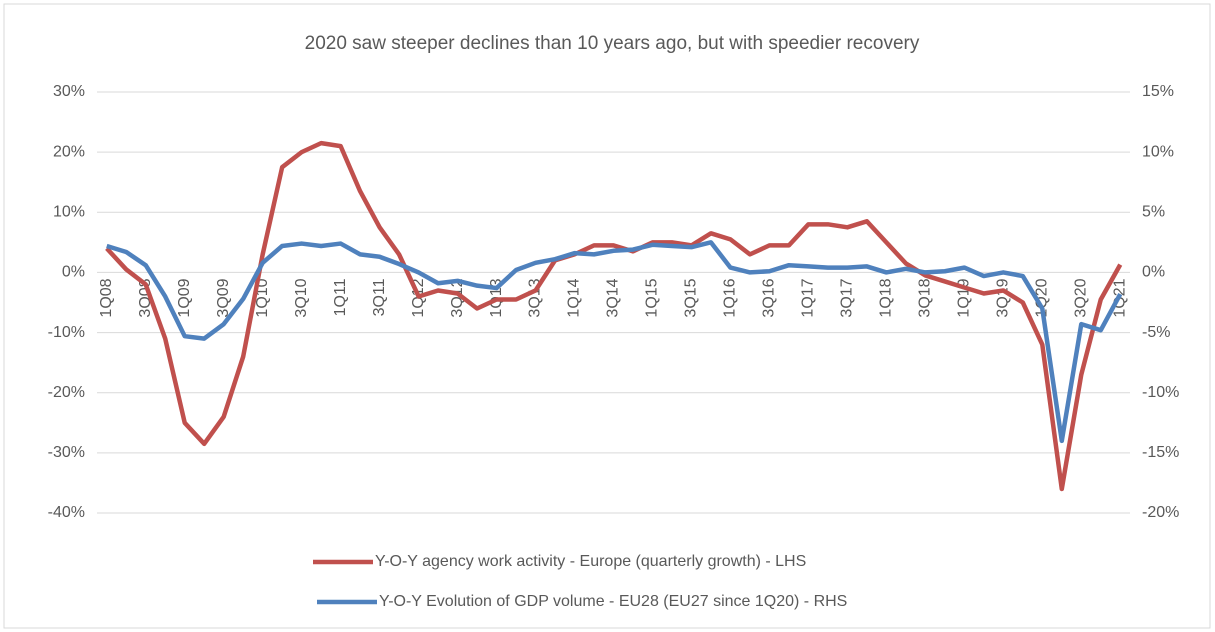 This screenshot has height=632, width=1215. Describe the element at coordinates (1160, 512) in the screenshot. I see `y2-tick-label: -20%` at that location.